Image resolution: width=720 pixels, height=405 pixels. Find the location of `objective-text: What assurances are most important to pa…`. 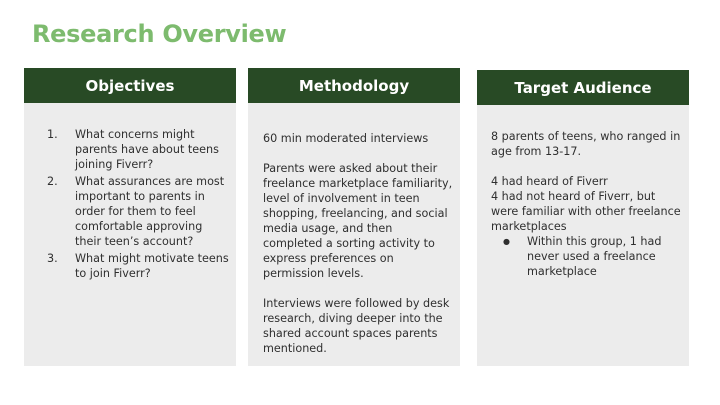

objective-text: What assurances are most important to pa… is located at coordinates (150, 211).